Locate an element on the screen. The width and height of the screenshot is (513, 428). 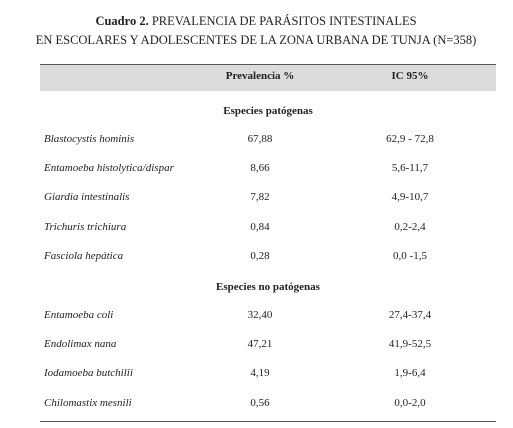
prevalence: 4,19 is located at coordinates (260, 373).